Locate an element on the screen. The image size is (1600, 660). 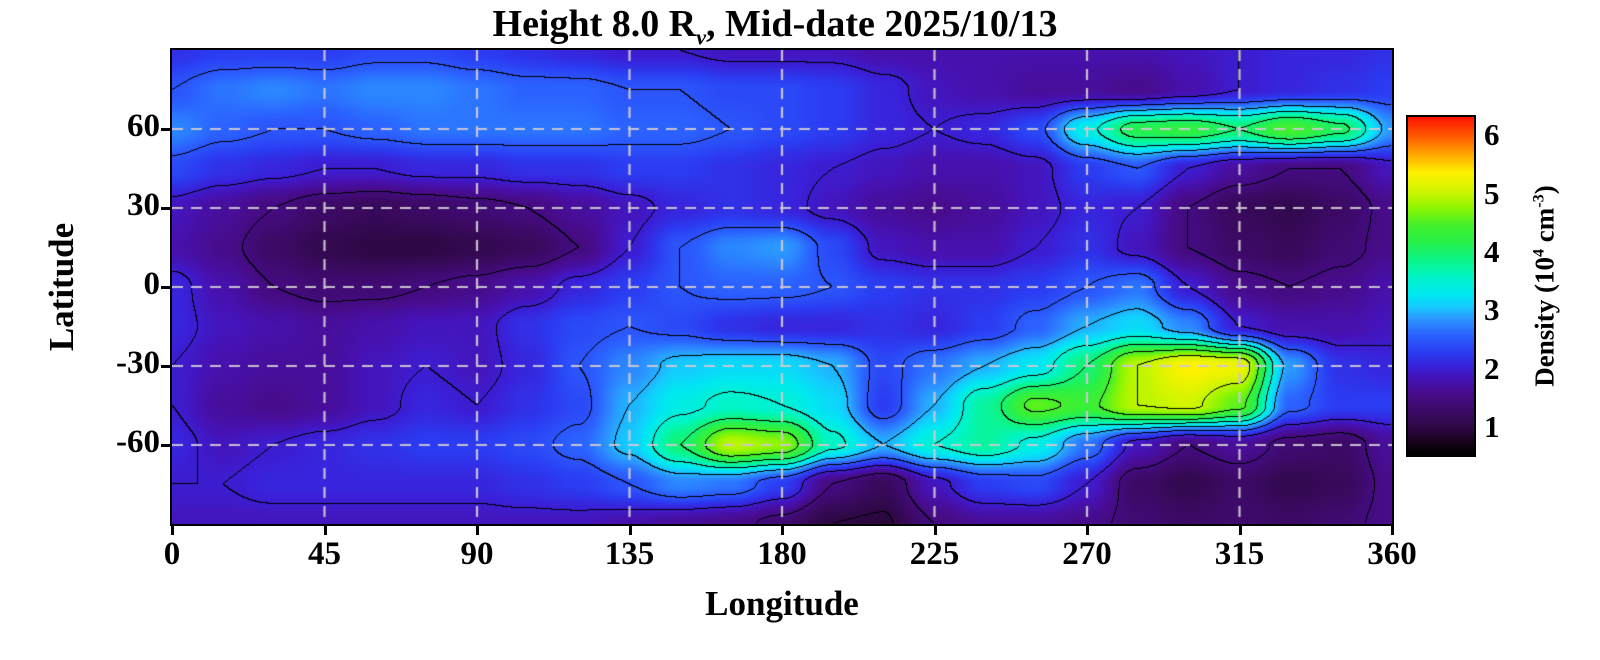
colorbar-label-exp1: 4 is located at coordinates (1538, 253).